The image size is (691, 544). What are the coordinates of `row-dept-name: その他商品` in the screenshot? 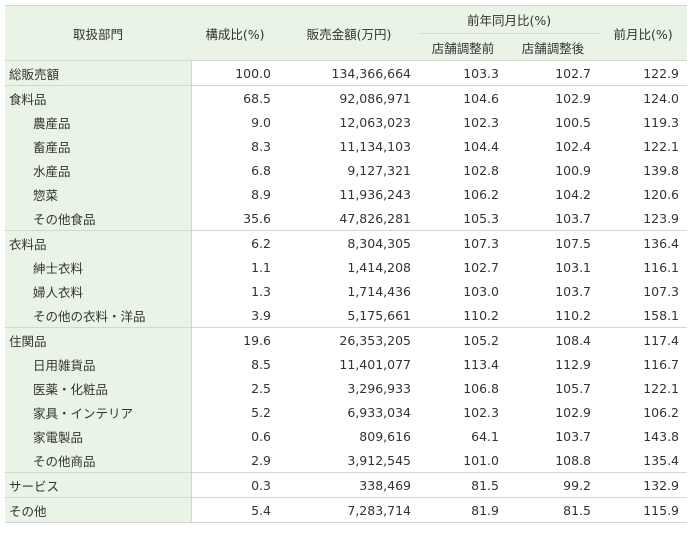 It's located at (98, 460).